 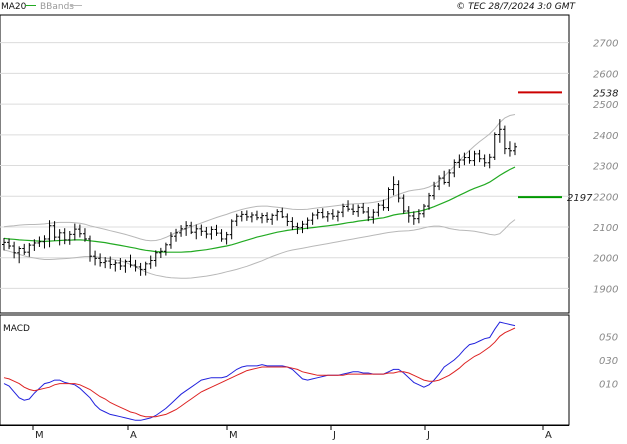 What do you see at coordinates (605, 197) in the screenshot?
I see `price-tick-label: 2200` at bounding box center [605, 197].